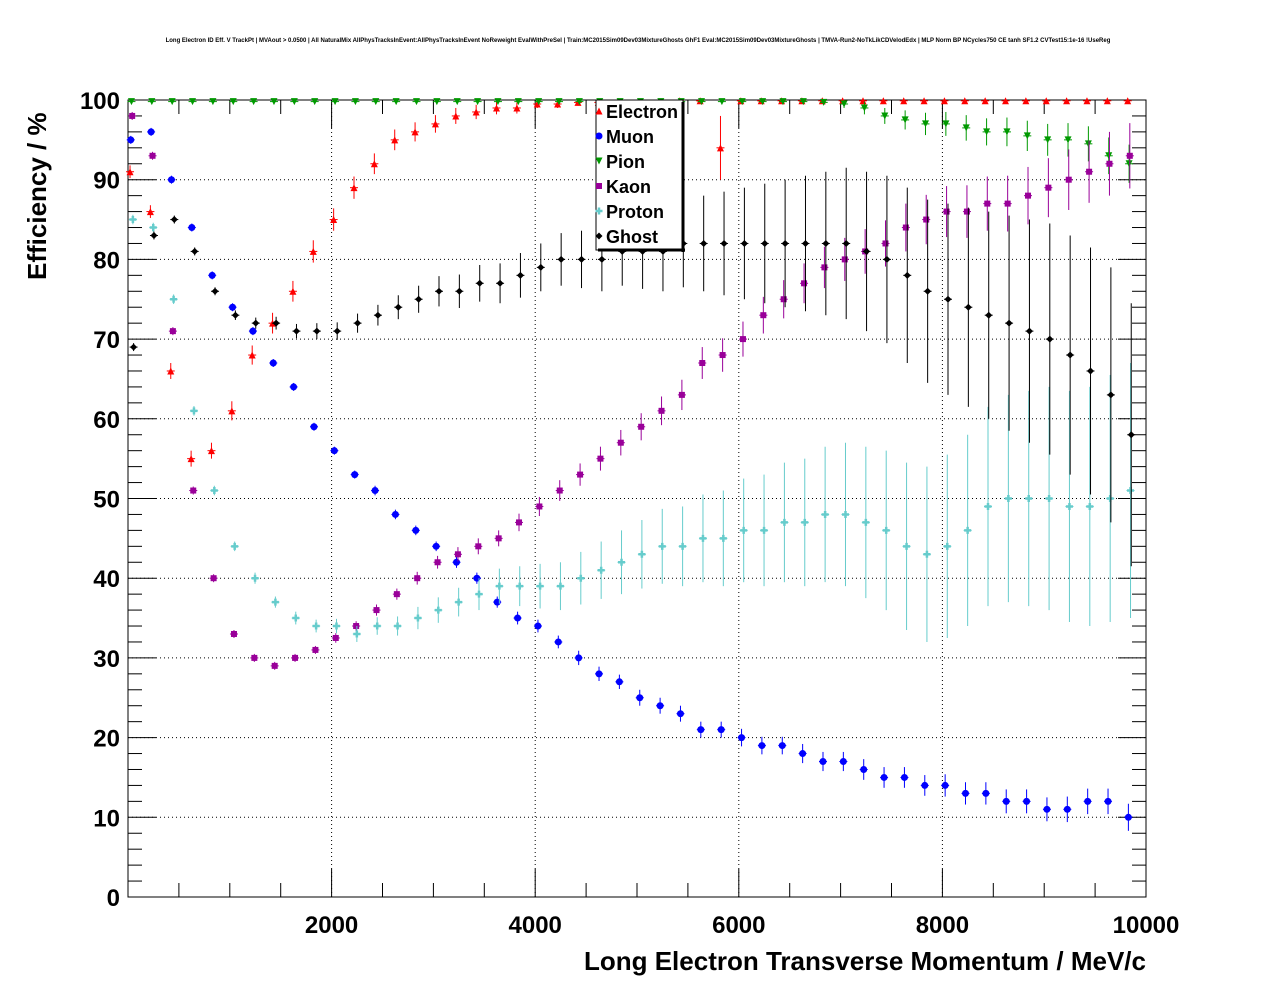  What do you see at coordinates (742, 925) in the screenshot?
I see `x-tick-labels: 2000 4000 6000 8000 10000` at bounding box center [742, 925].